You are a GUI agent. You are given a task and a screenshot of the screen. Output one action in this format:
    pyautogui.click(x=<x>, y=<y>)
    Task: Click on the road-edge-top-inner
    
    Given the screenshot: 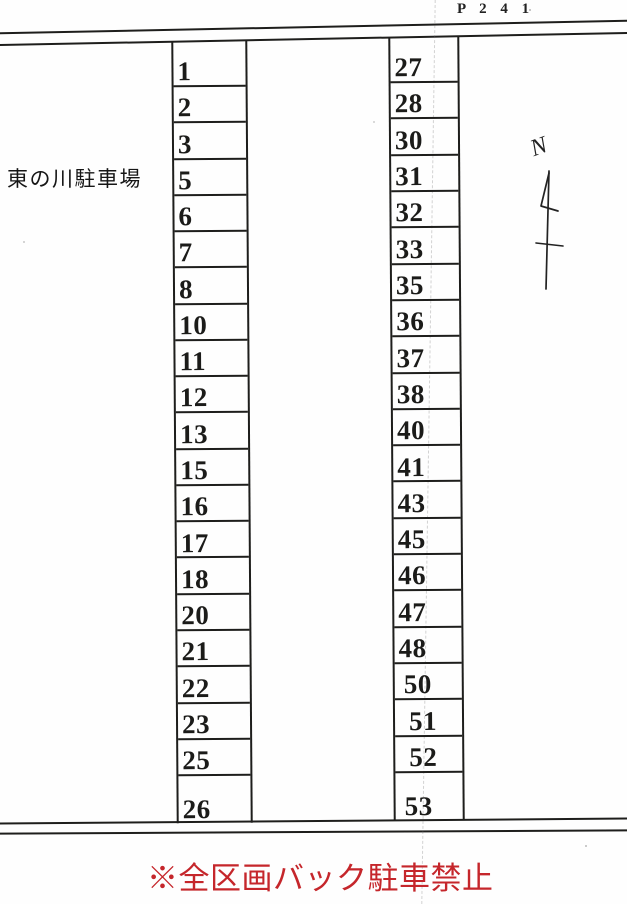 What is the action you would take?
    pyautogui.click(x=313, y=39)
    